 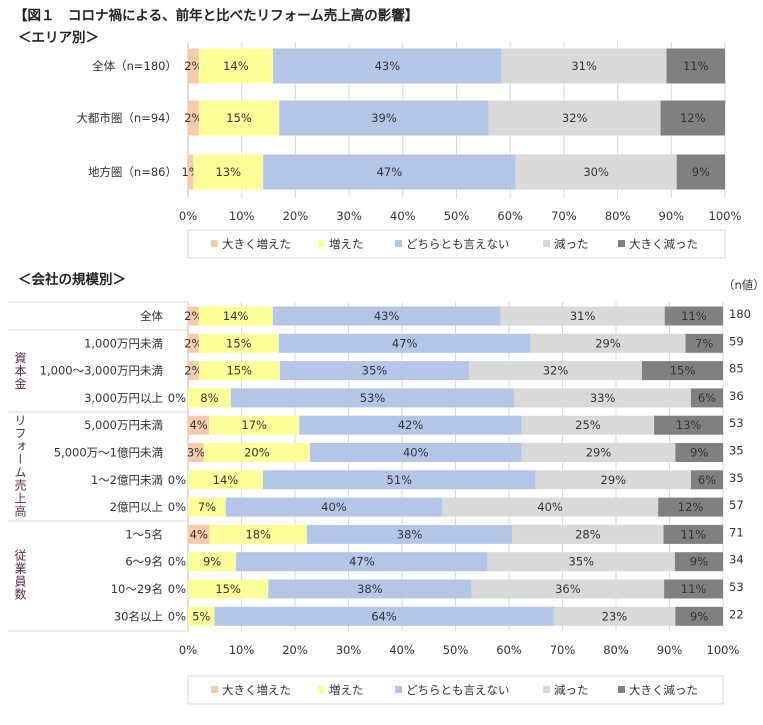 What do you see at coordinates (509, 650) in the screenshot?
I see `x-tick-label: 60%` at bounding box center [509, 650].